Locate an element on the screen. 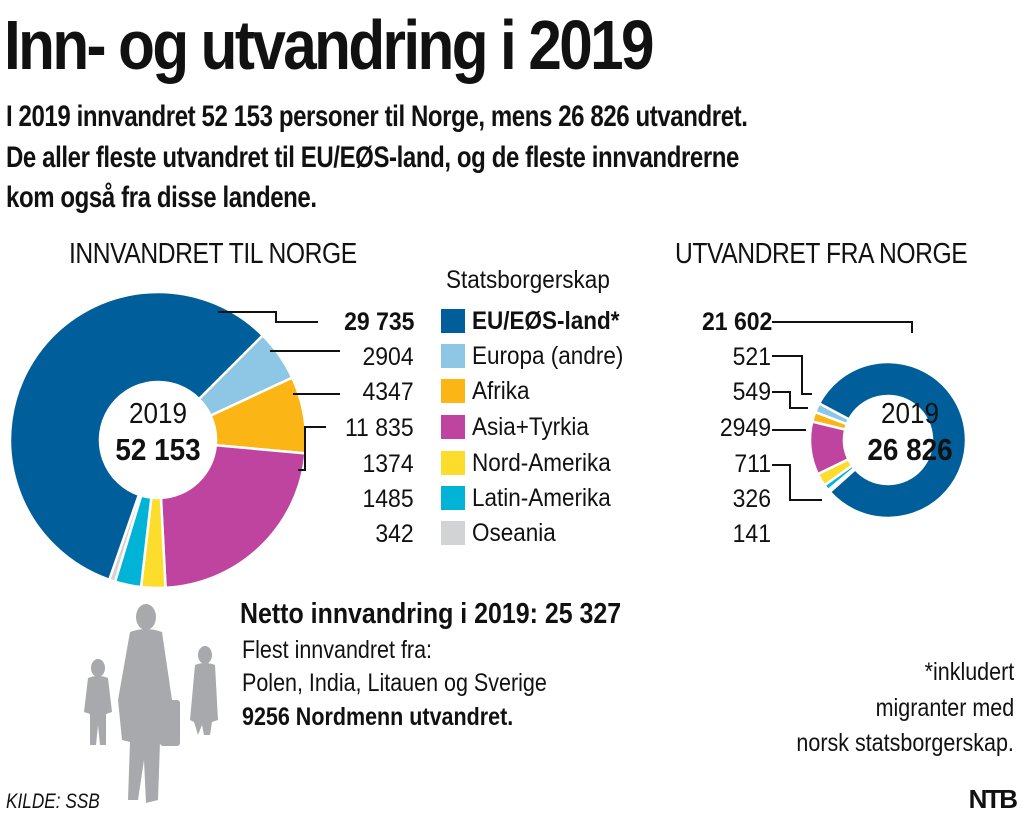 Image resolution: width=1024 pixels, height=821 pixels. summary-line-1: Flest innvandret fra: is located at coordinates (337, 650).